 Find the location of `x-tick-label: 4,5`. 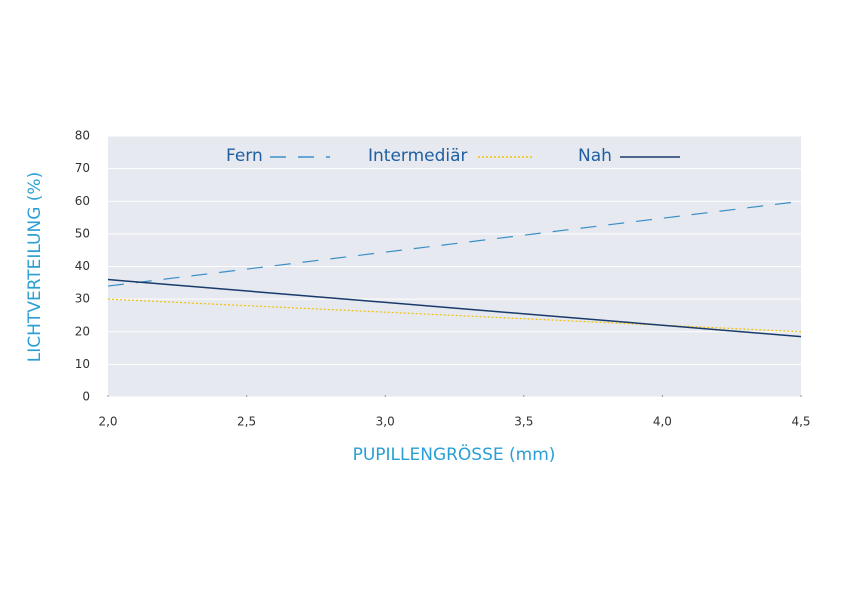

x-tick-label: 4,5 is located at coordinates (800, 422).